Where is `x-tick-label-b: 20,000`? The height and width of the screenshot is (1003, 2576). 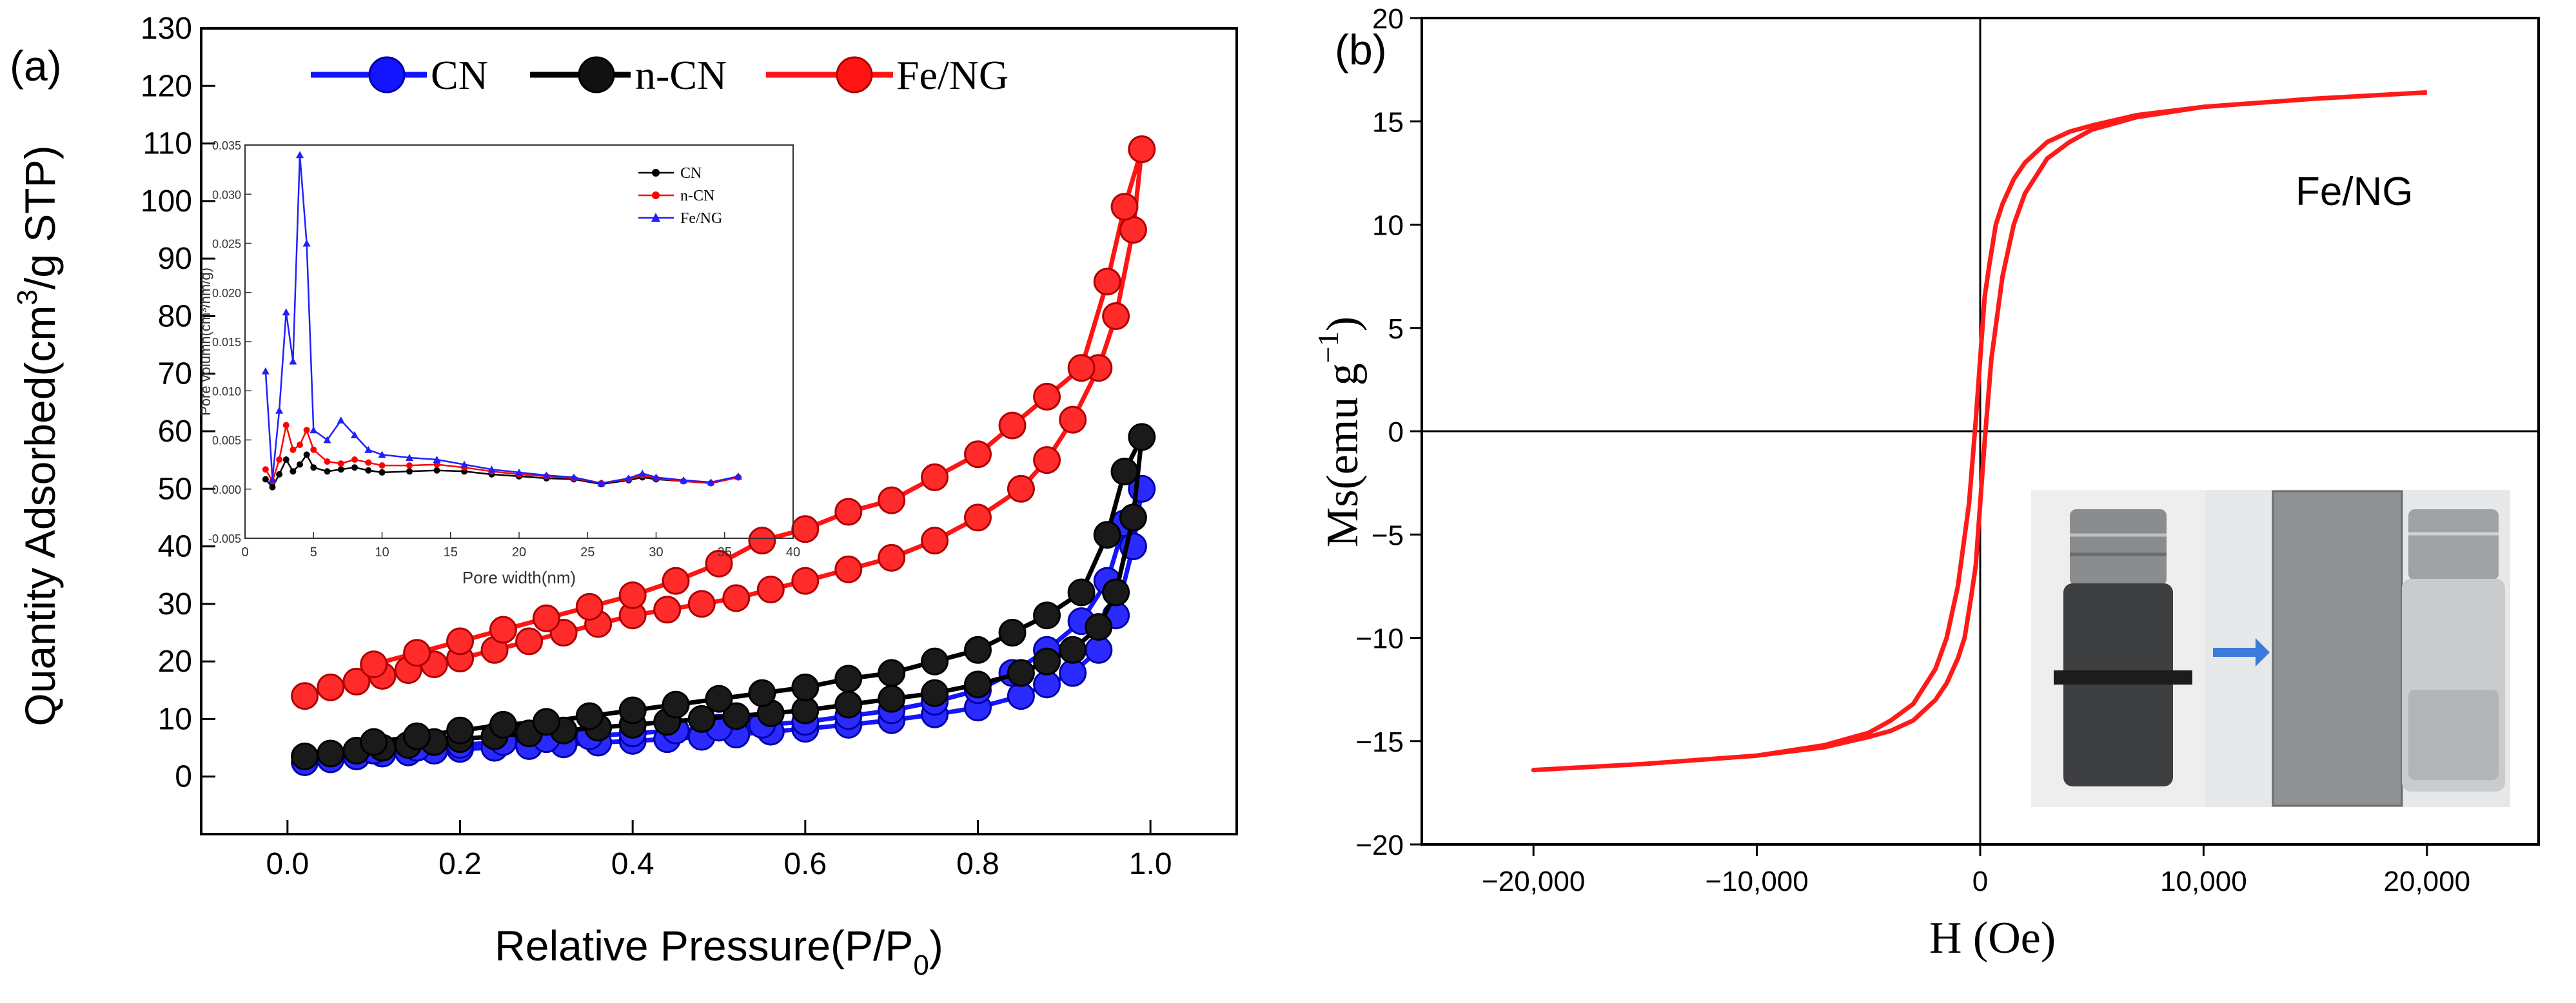 x-tick-label-b: 20,000 is located at coordinates (2427, 881).